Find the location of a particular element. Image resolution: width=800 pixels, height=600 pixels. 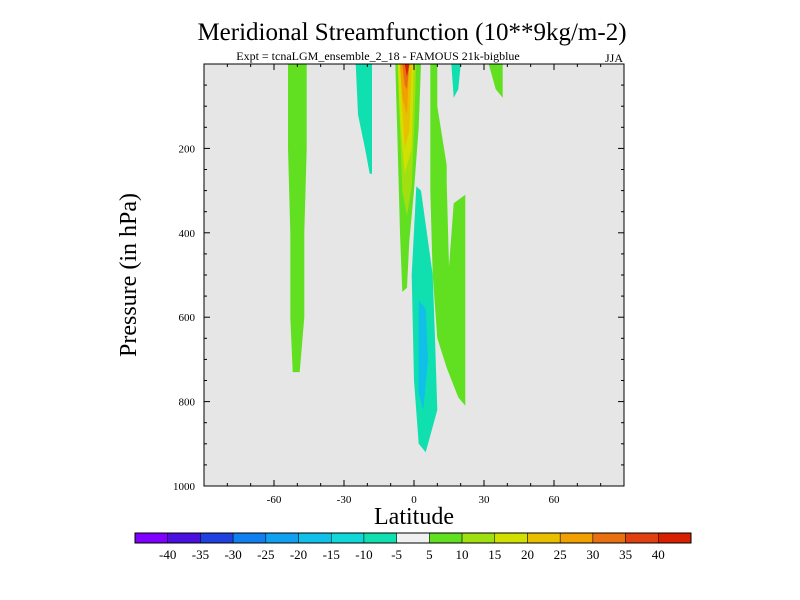

colorbar-level-label: -10 is located at coordinates (363, 554).